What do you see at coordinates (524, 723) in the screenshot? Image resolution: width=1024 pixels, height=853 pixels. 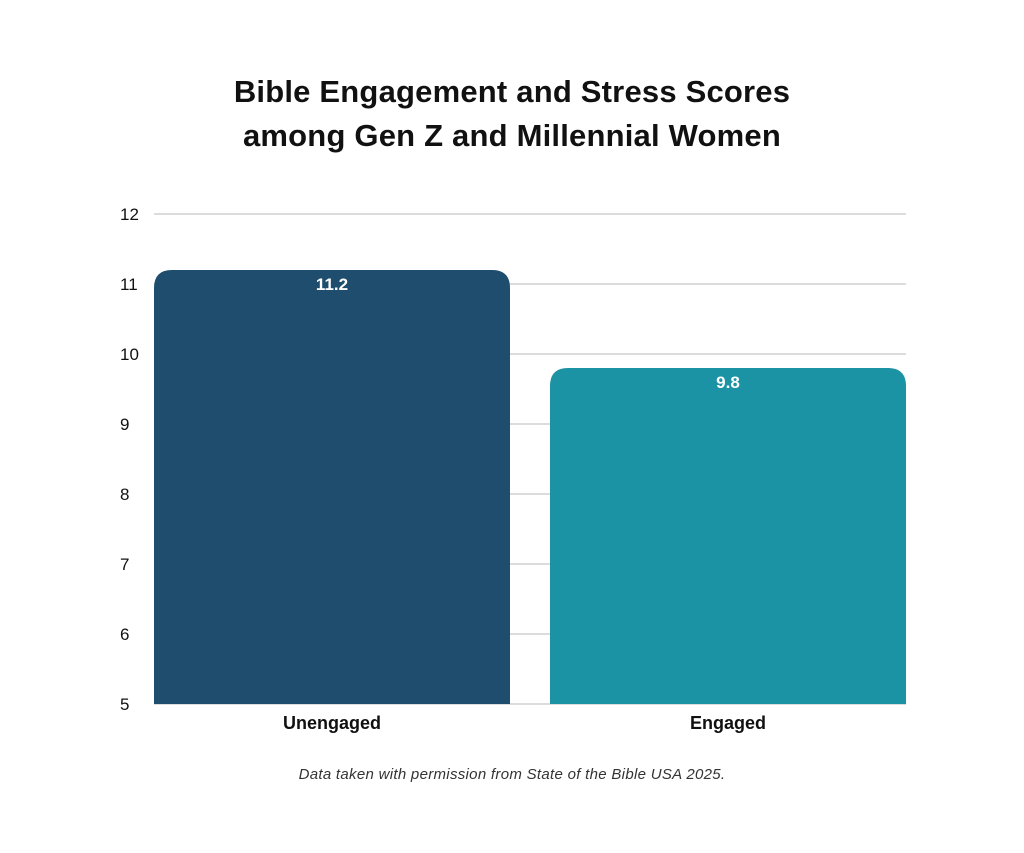 I see `x-axis-categories: Unengaged Engaged` at bounding box center [524, 723].